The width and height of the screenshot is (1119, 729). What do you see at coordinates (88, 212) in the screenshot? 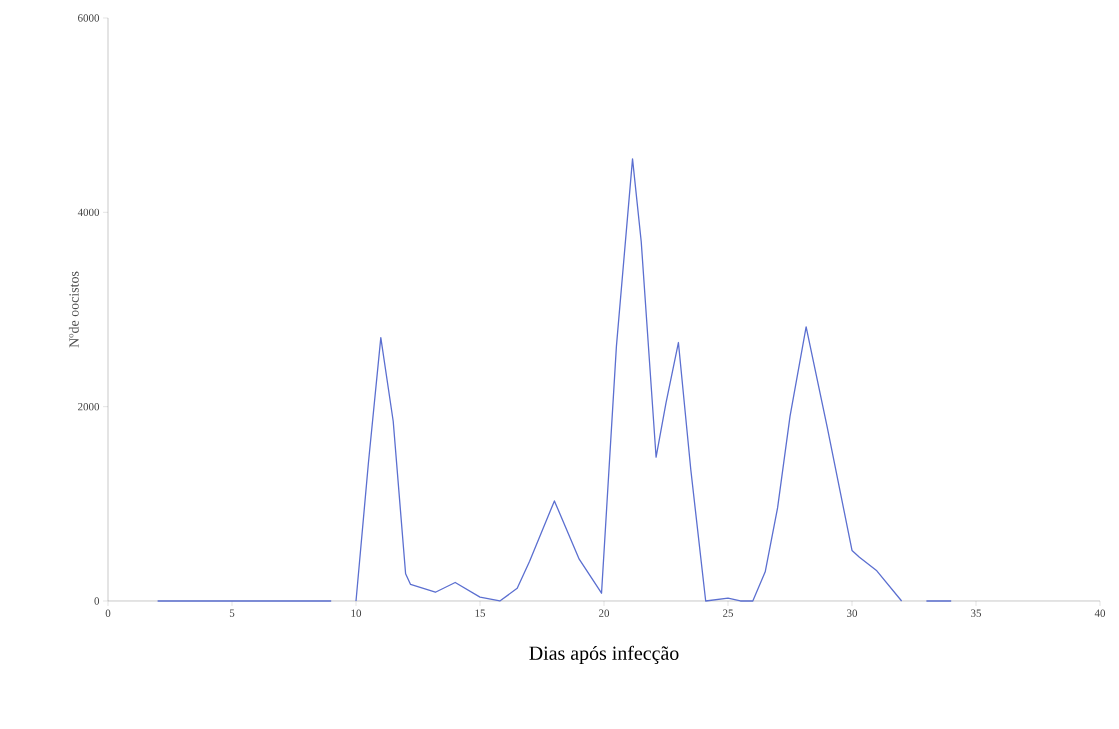
I see `y-tick-label: 4000` at bounding box center [88, 212].